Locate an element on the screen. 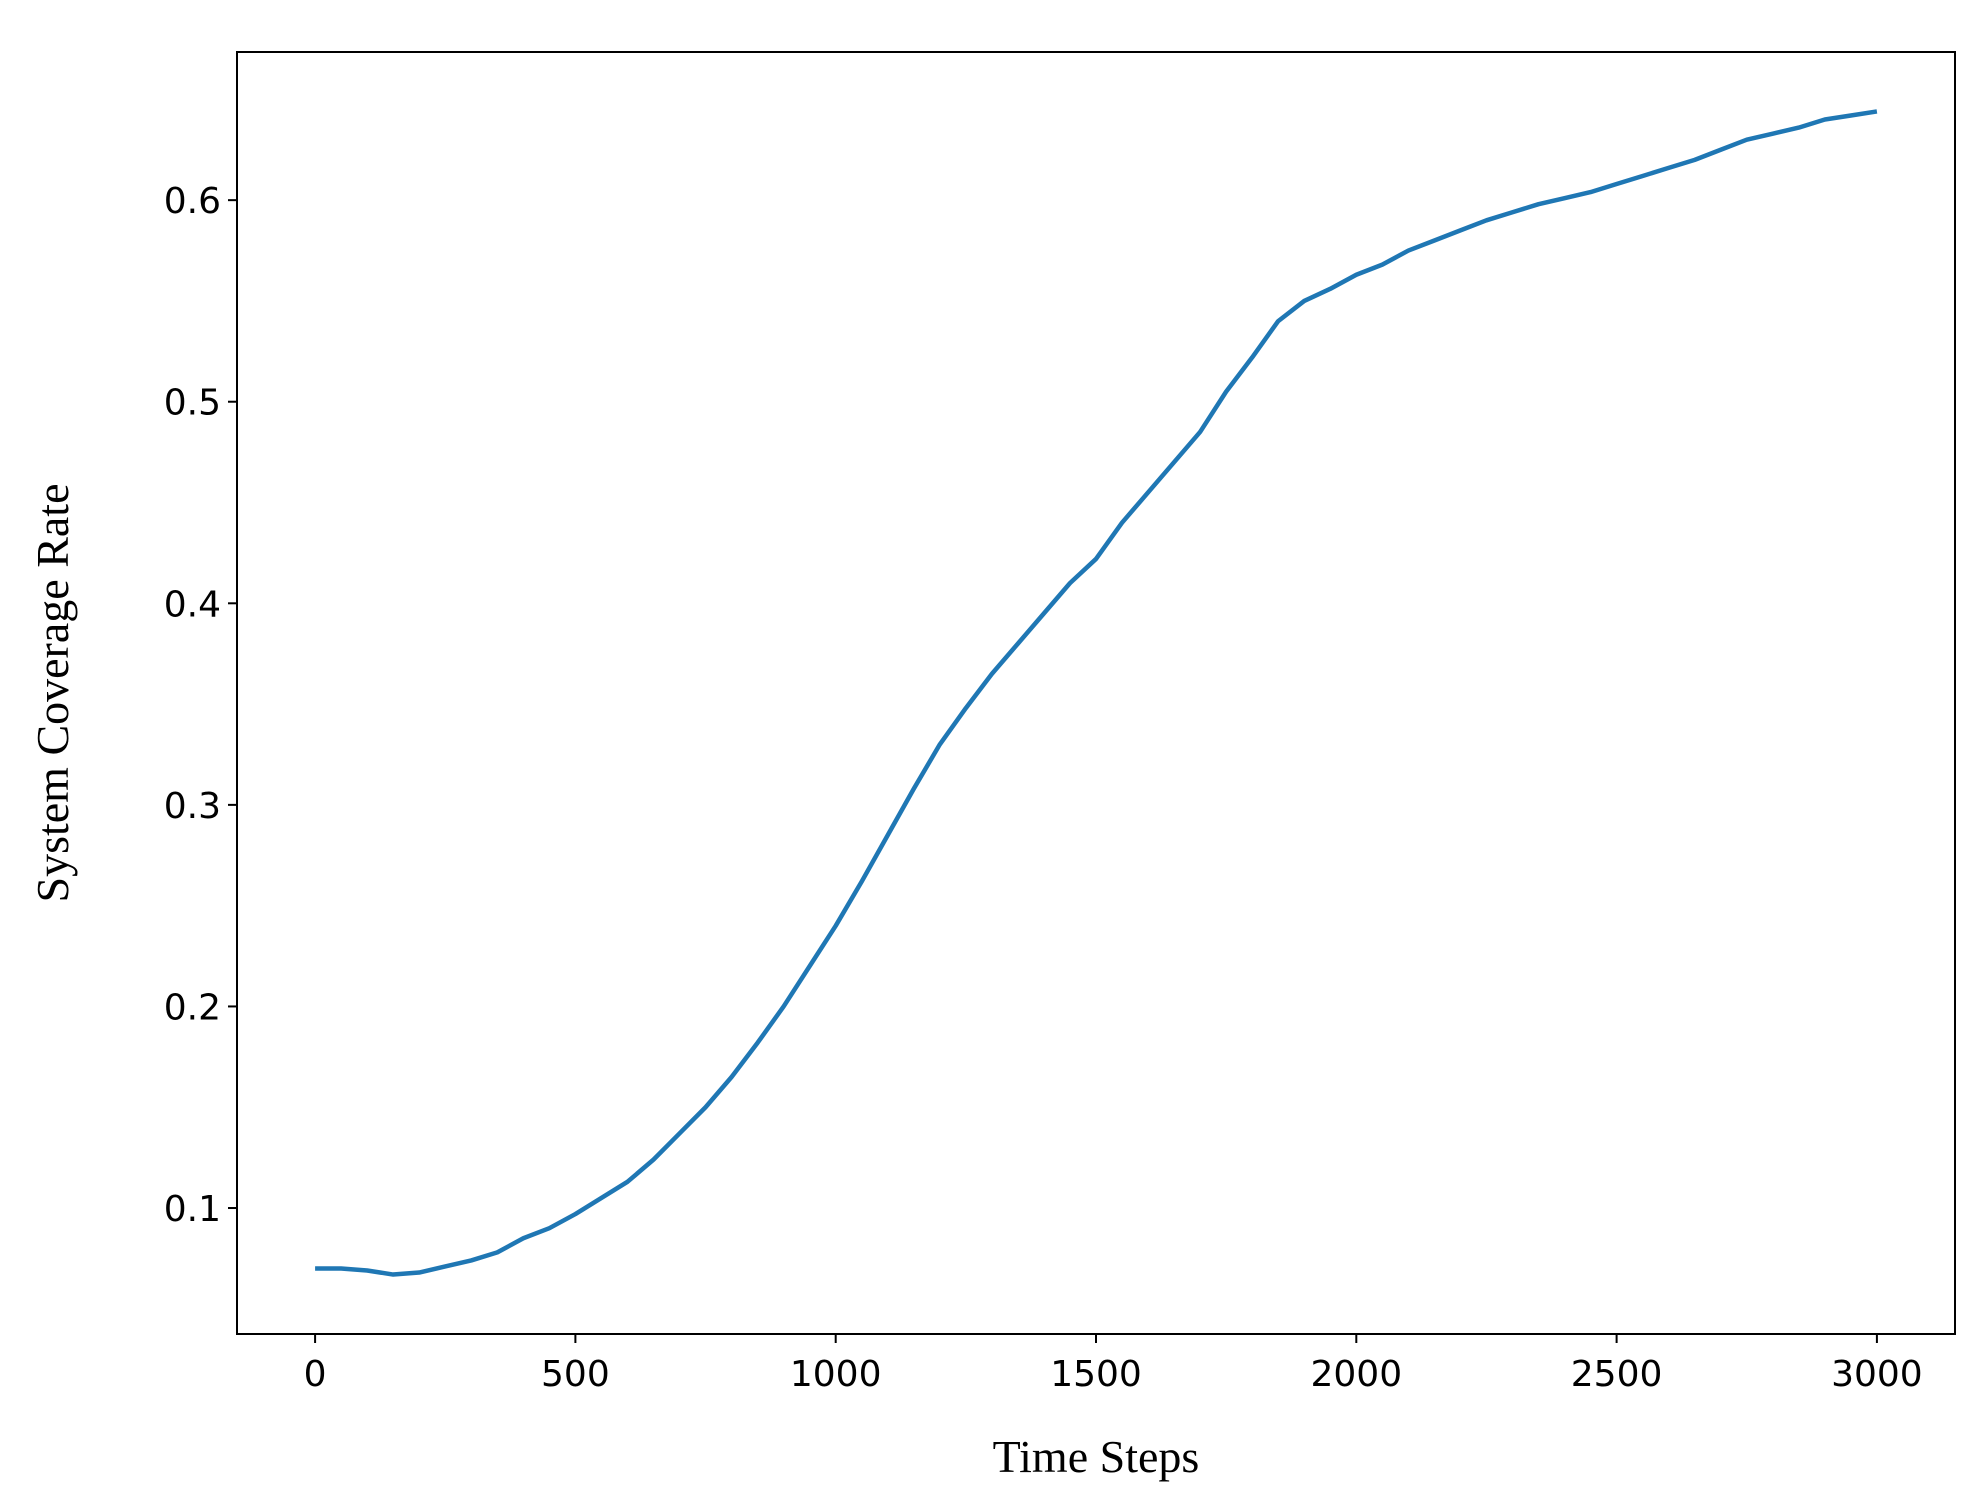 The height and width of the screenshot is (1503, 1986). x-tick-label: 500 is located at coordinates (575, 1374).